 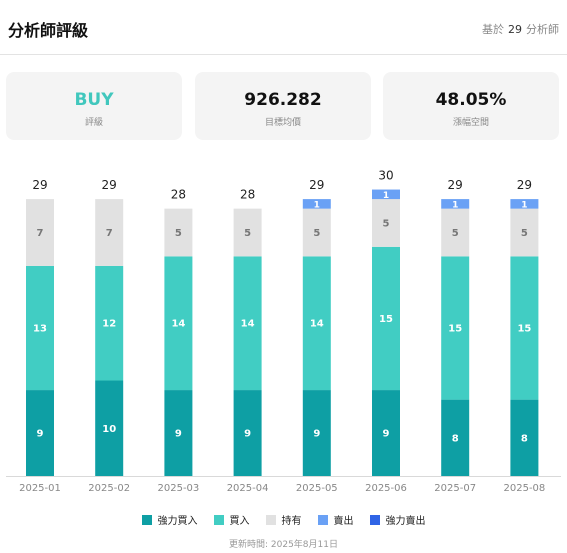 What do you see at coordinates (40, 488) in the screenshot?
I see `x-tick-label: 2025-01` at bounding box center [40, 488].